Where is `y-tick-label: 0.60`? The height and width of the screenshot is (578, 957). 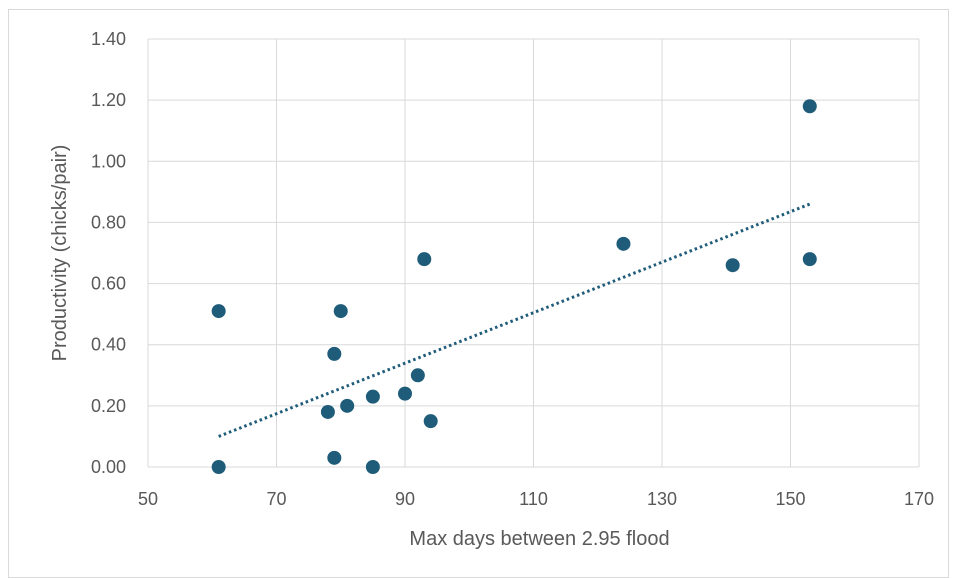
y-tick-label: 0.60 is located at coordinates (108, 284).